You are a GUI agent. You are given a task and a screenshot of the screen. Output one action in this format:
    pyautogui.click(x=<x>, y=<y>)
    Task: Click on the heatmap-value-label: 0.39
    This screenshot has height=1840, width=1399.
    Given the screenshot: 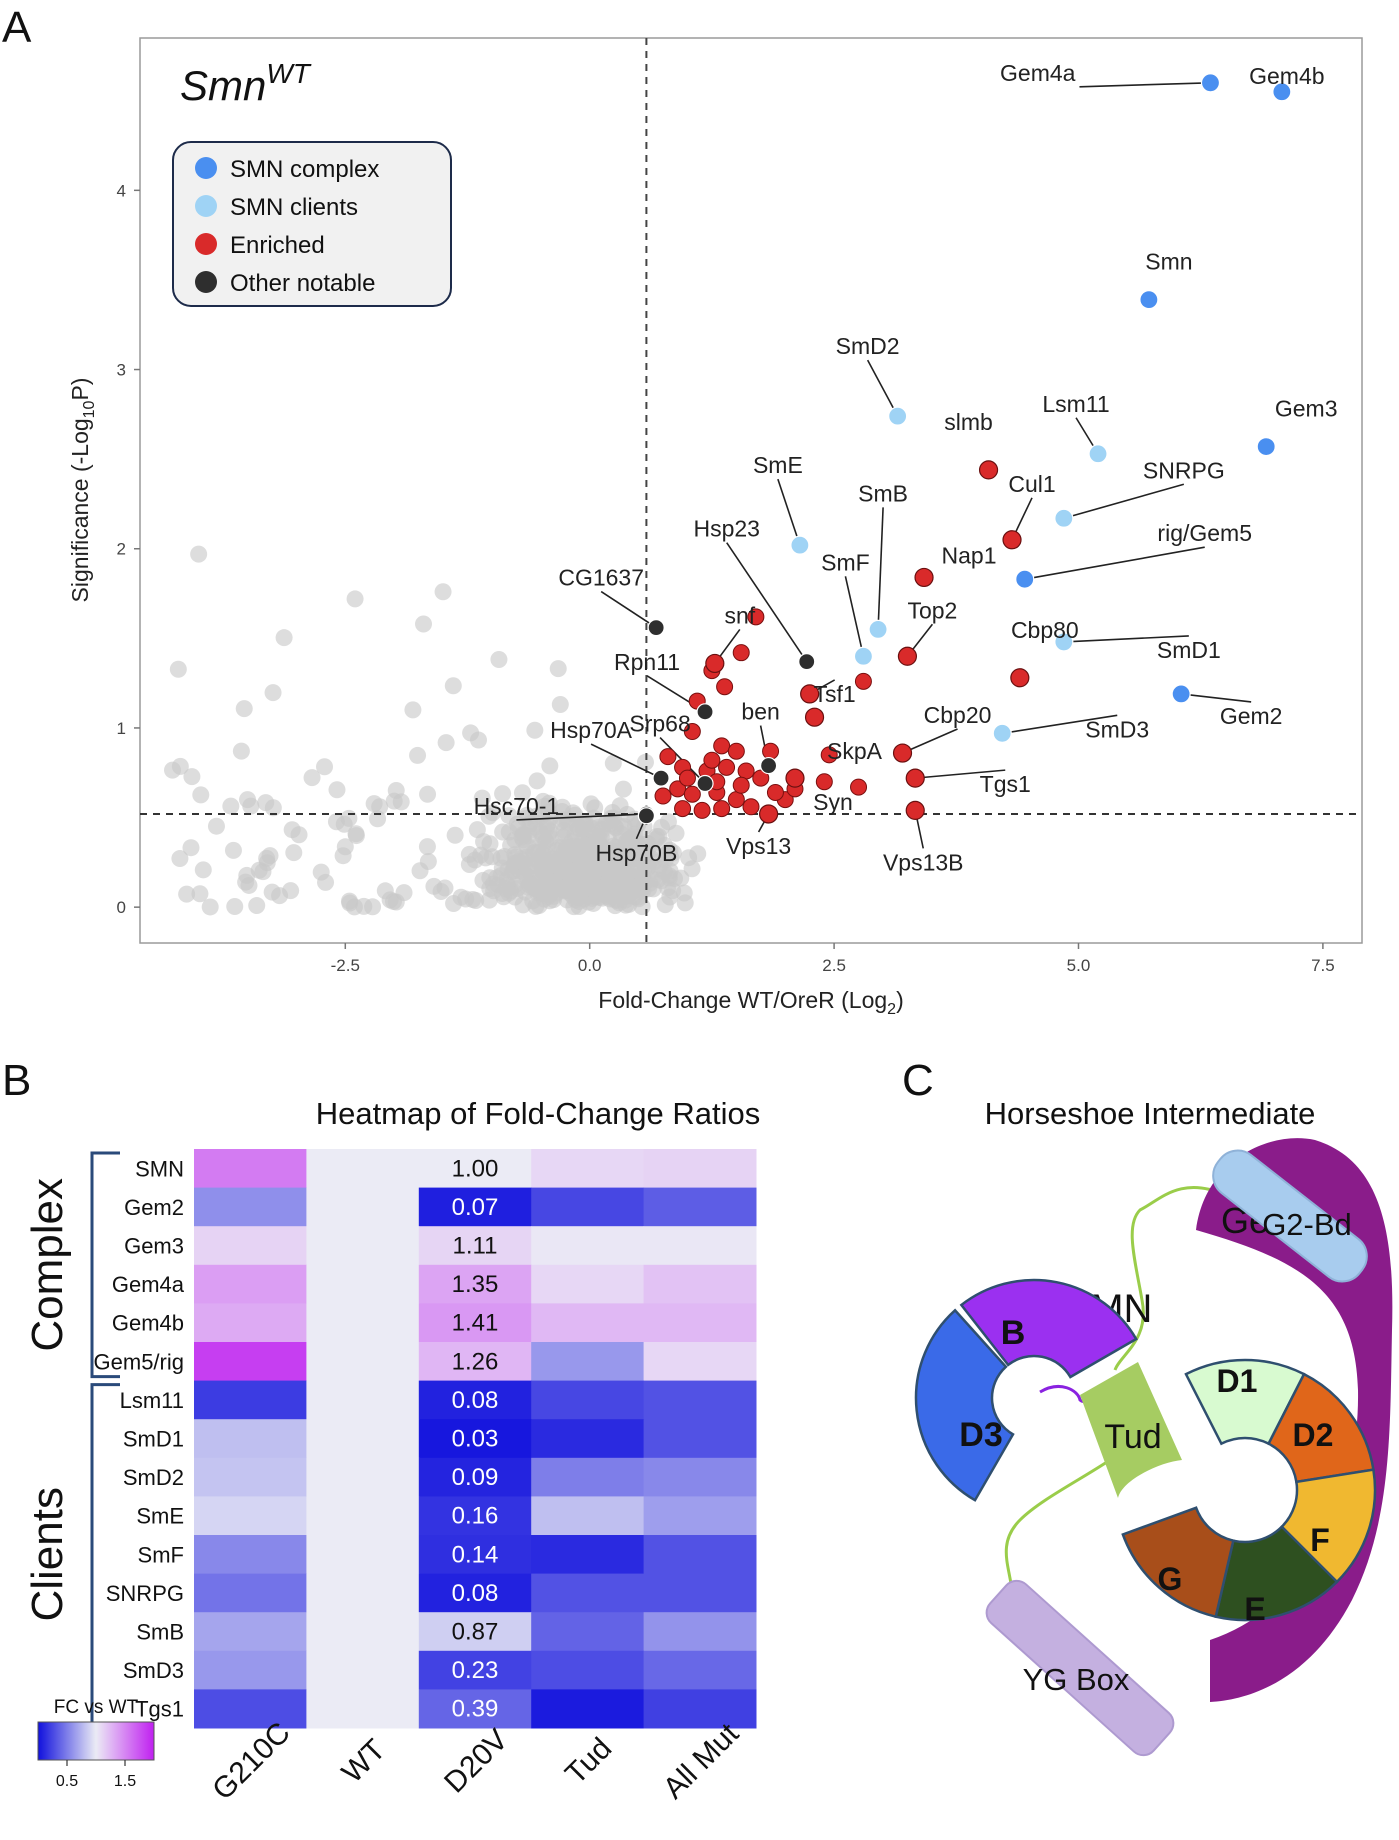 What is the action you would take?
    pyautogui.click(x=475, y=1709)
    